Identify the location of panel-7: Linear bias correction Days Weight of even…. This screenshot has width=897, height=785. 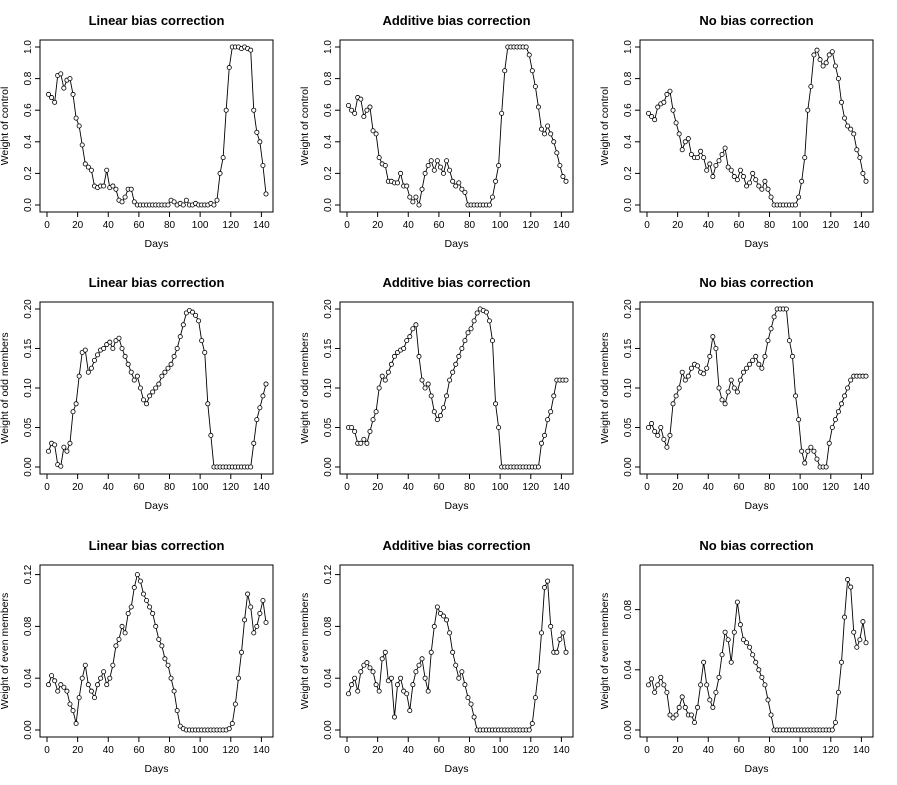
(137, 656).